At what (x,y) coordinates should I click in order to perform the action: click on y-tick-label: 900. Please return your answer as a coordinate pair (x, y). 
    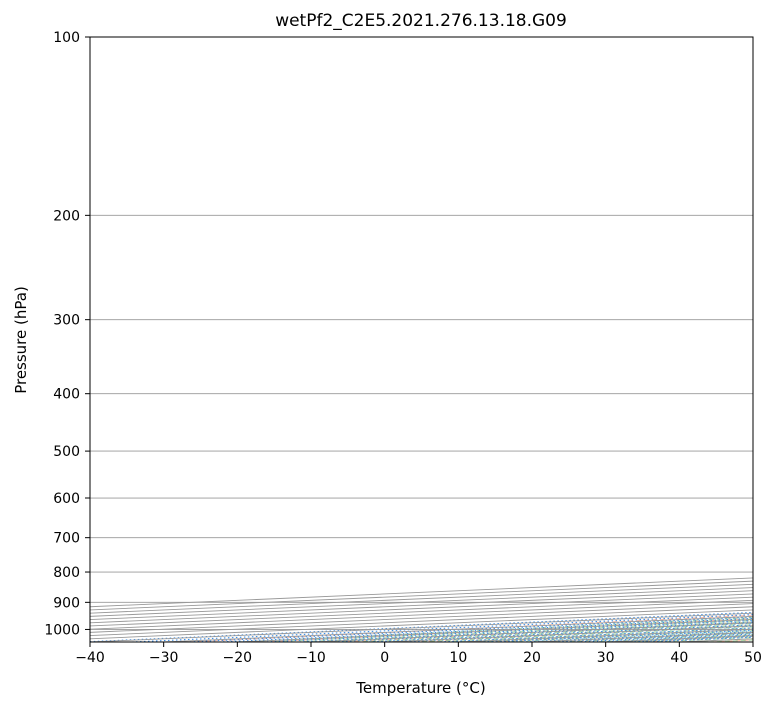
    Looking at the image, I should click on (66, 603).